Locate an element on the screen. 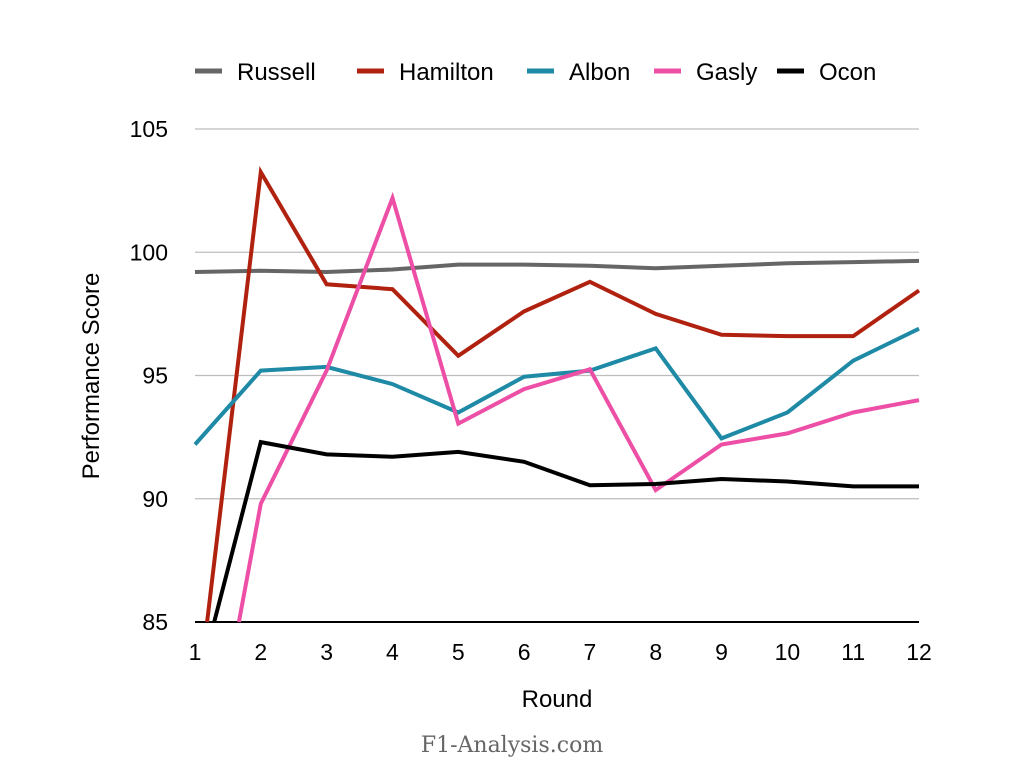  x-tick-label: 12 is located at coordinates (919, 652).